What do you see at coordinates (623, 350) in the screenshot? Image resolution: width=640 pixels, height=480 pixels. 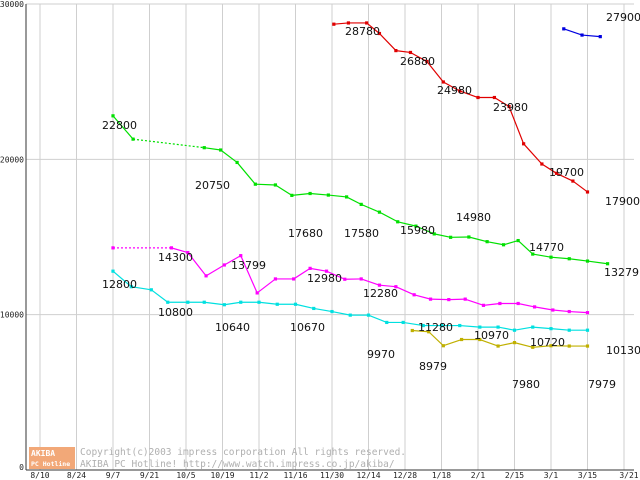 I see `data-label-magenta: 10130` at bounding box center [623, 350].